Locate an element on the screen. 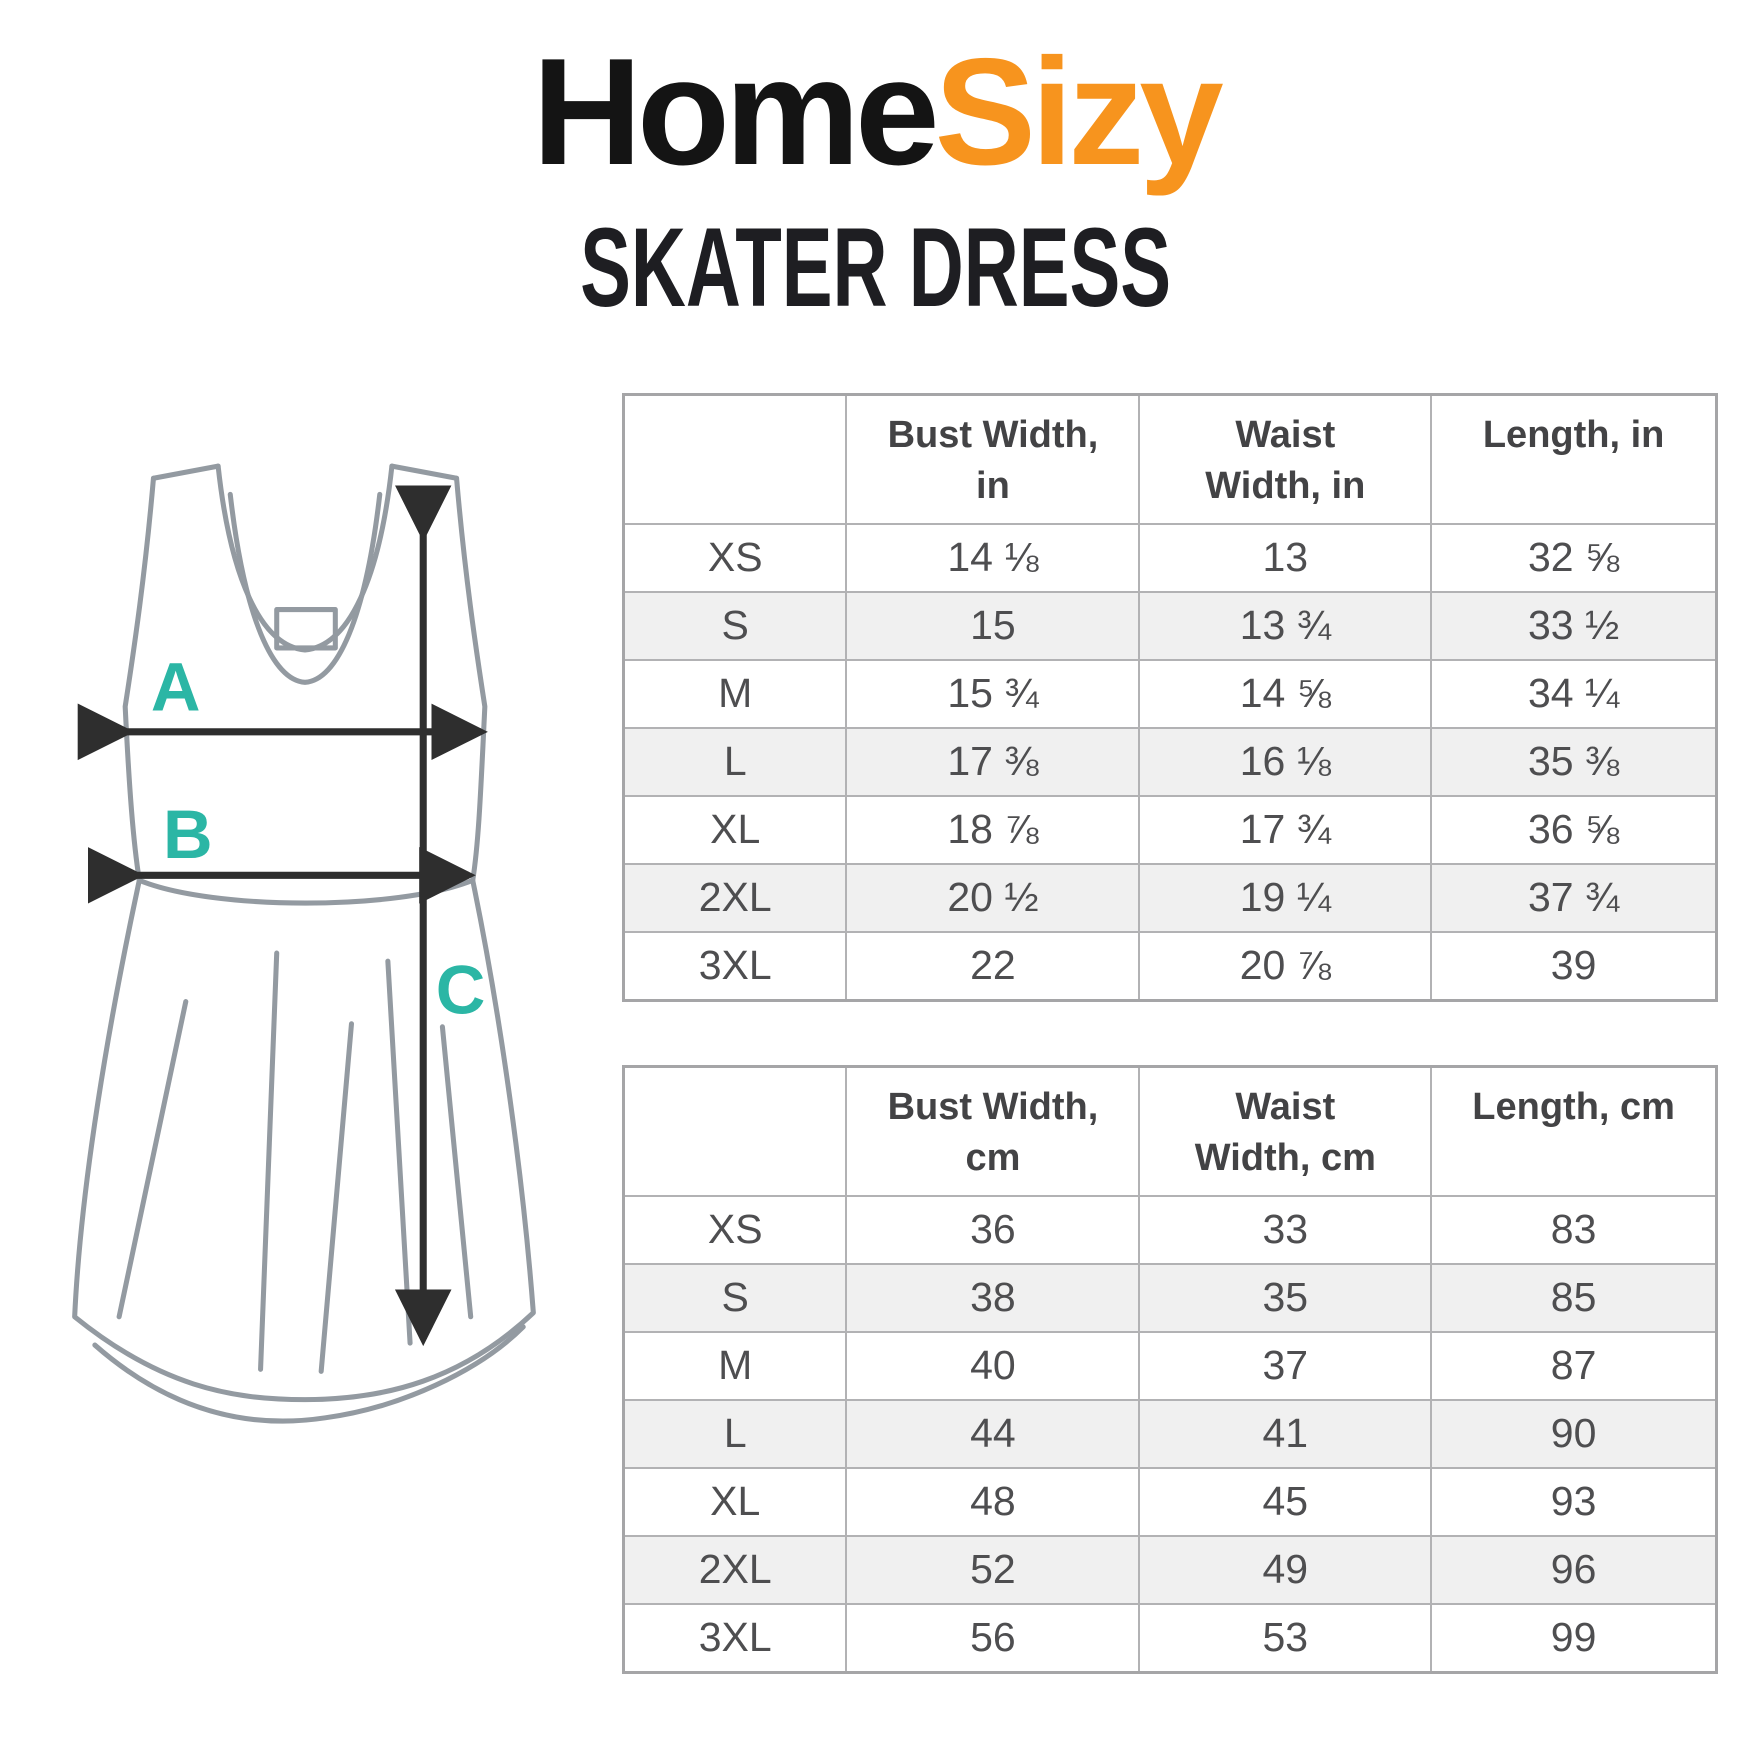 The width and height of the screenshot is (1751, 1752). value-cell: 33 ½ is located at coordinates (1574, 625).